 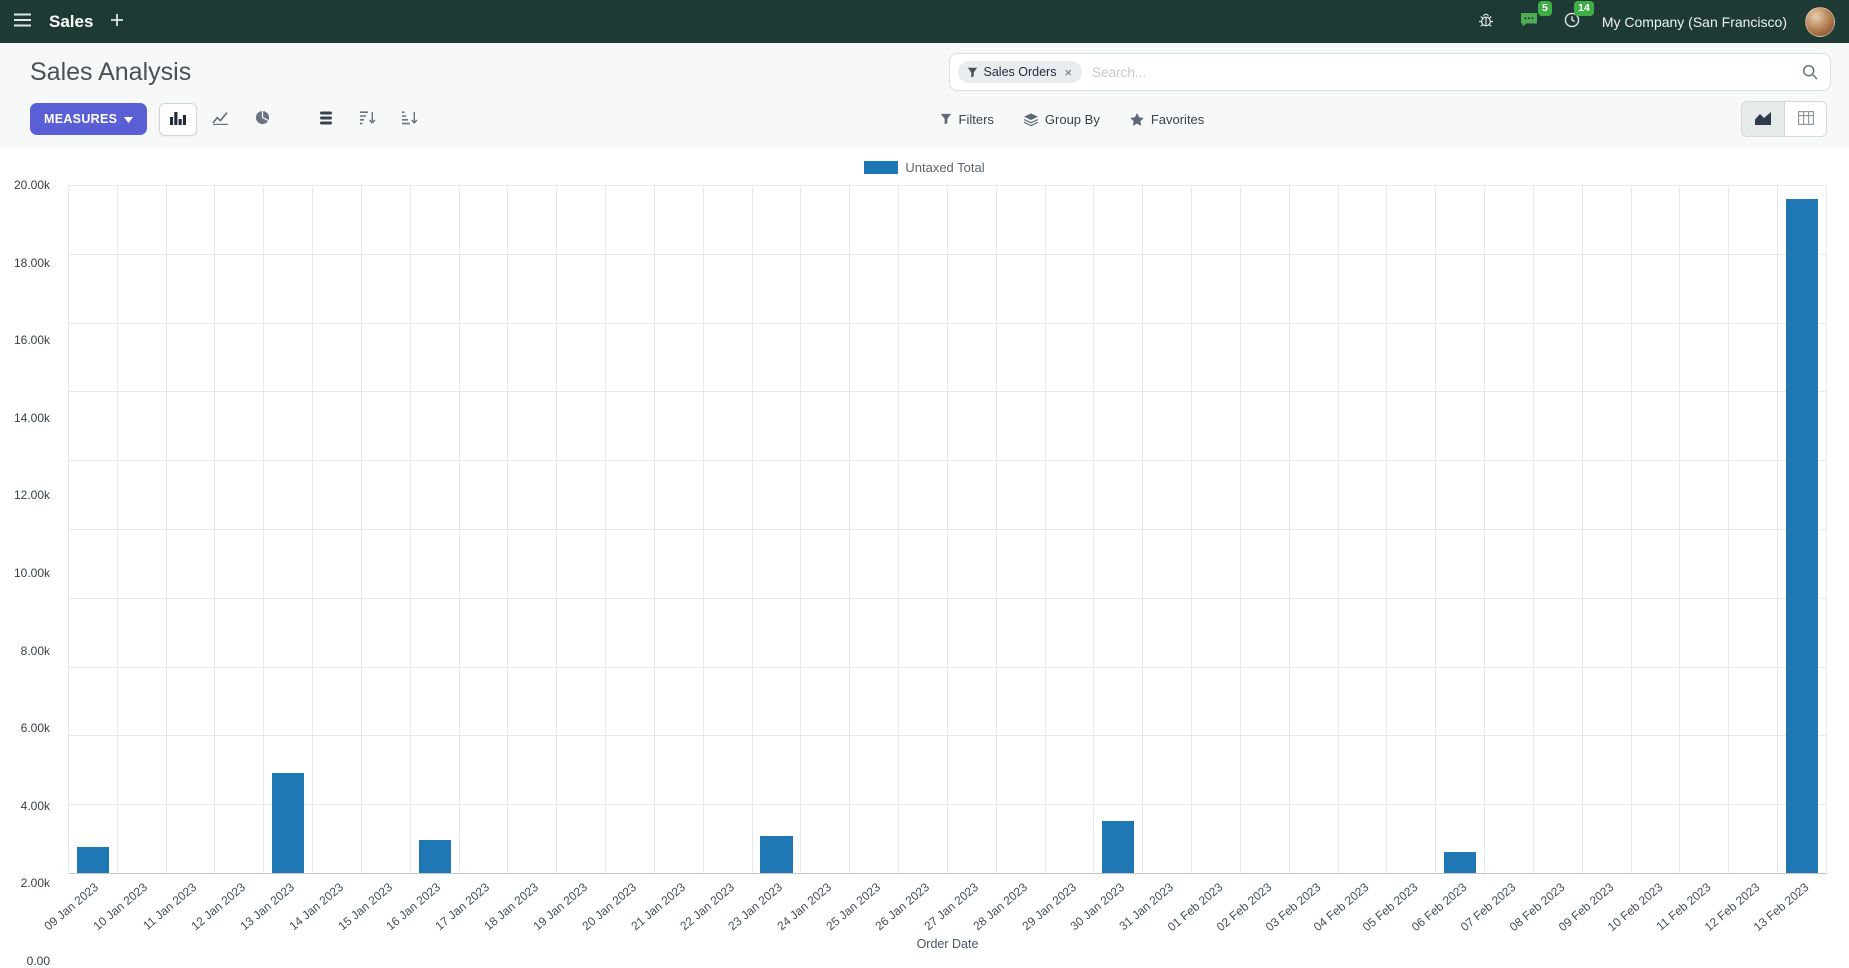 I want to click on user-avatar, so click(x=1820, y=21).